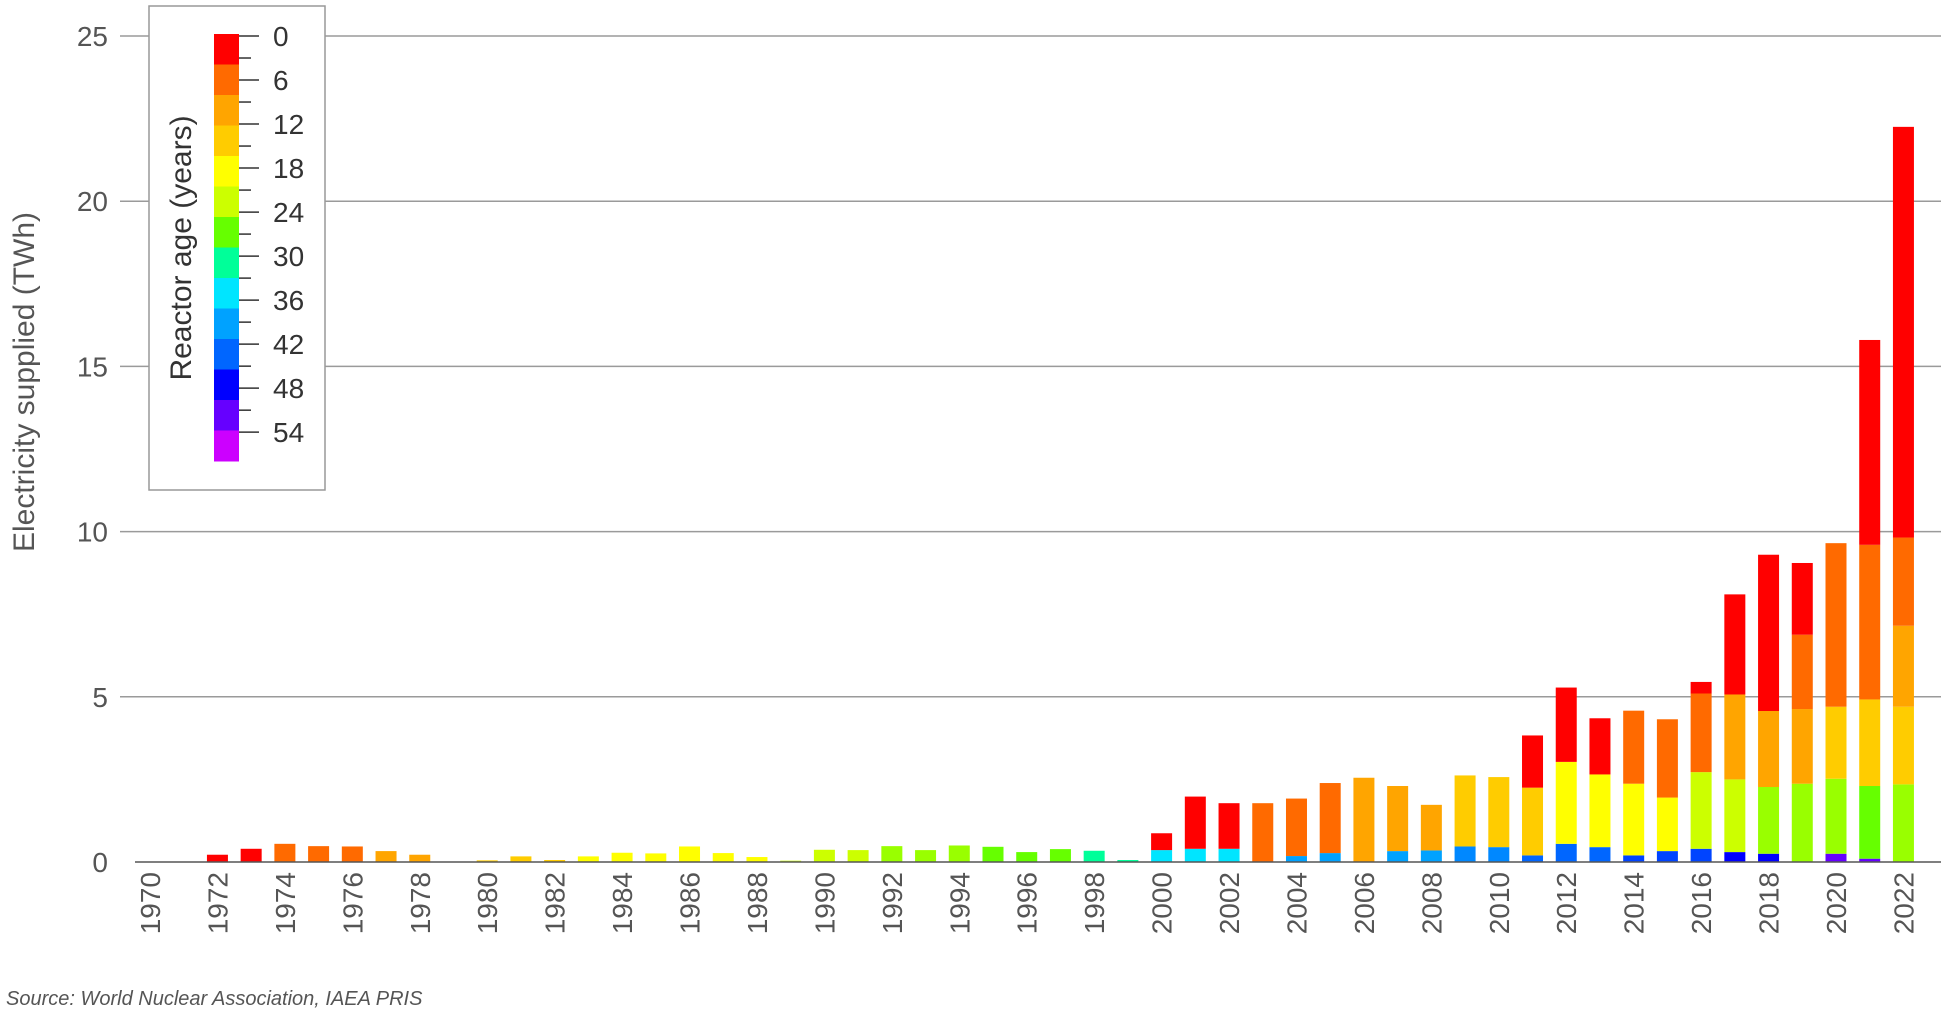  What do you see at coordinates (1162, 903) in the screenshot?
I see `x-tick-label: 2000` at bounding box center [1162, 903].